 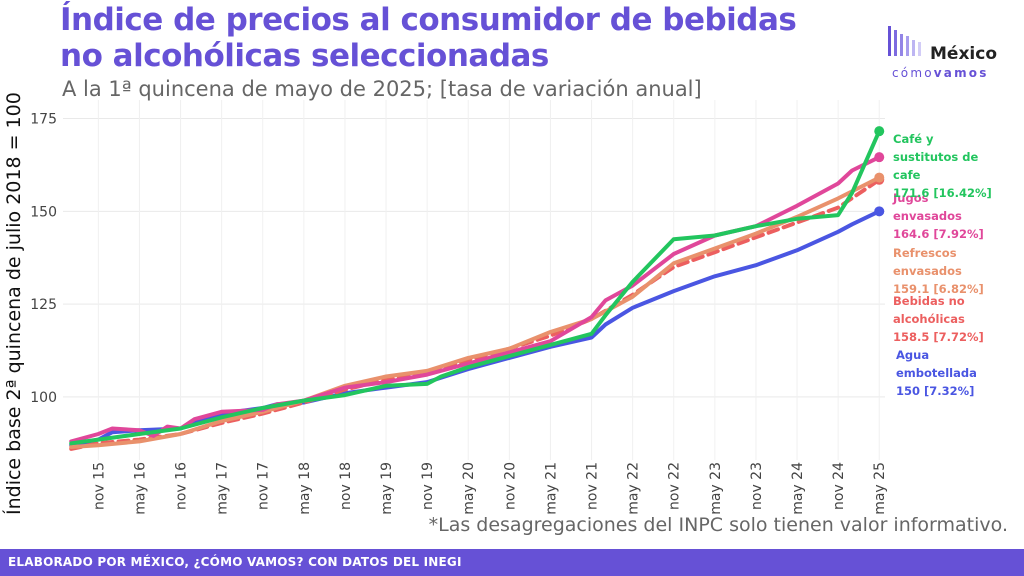 I want to click on logo-bars-icon, so click(x=904, y=41).